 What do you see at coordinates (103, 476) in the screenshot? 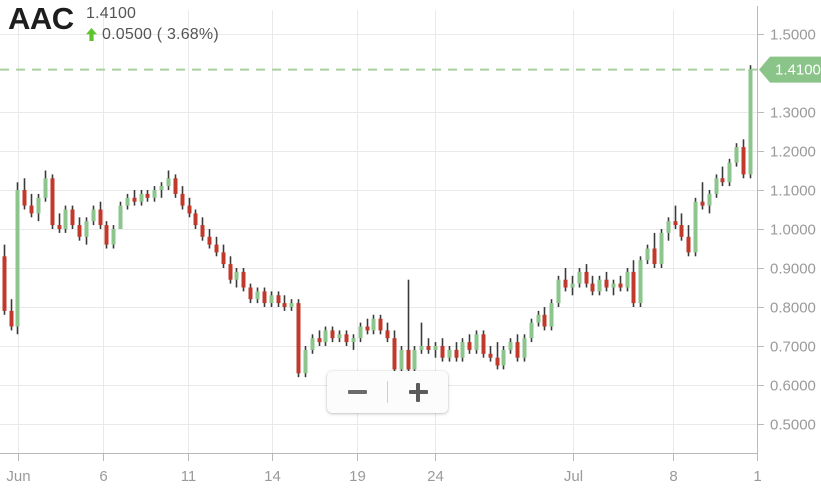
I see `x-axis-tick-label: 6` at bounding box center [103, 476].